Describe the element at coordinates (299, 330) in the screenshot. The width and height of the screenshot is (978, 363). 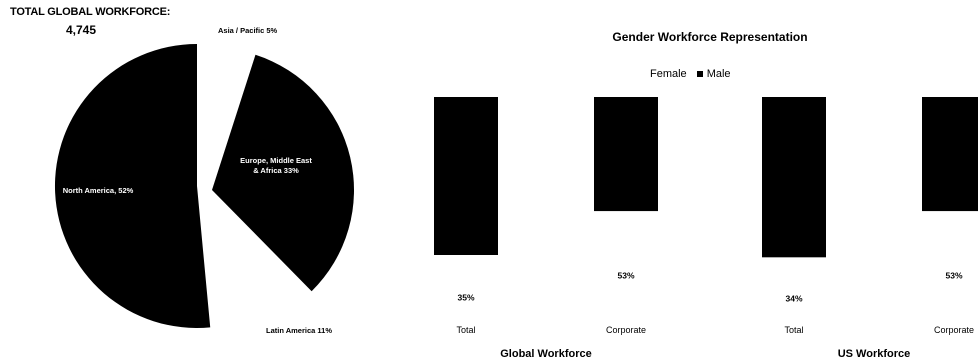
I see `pie-label-latin-america: Latin America 11%` at that location.